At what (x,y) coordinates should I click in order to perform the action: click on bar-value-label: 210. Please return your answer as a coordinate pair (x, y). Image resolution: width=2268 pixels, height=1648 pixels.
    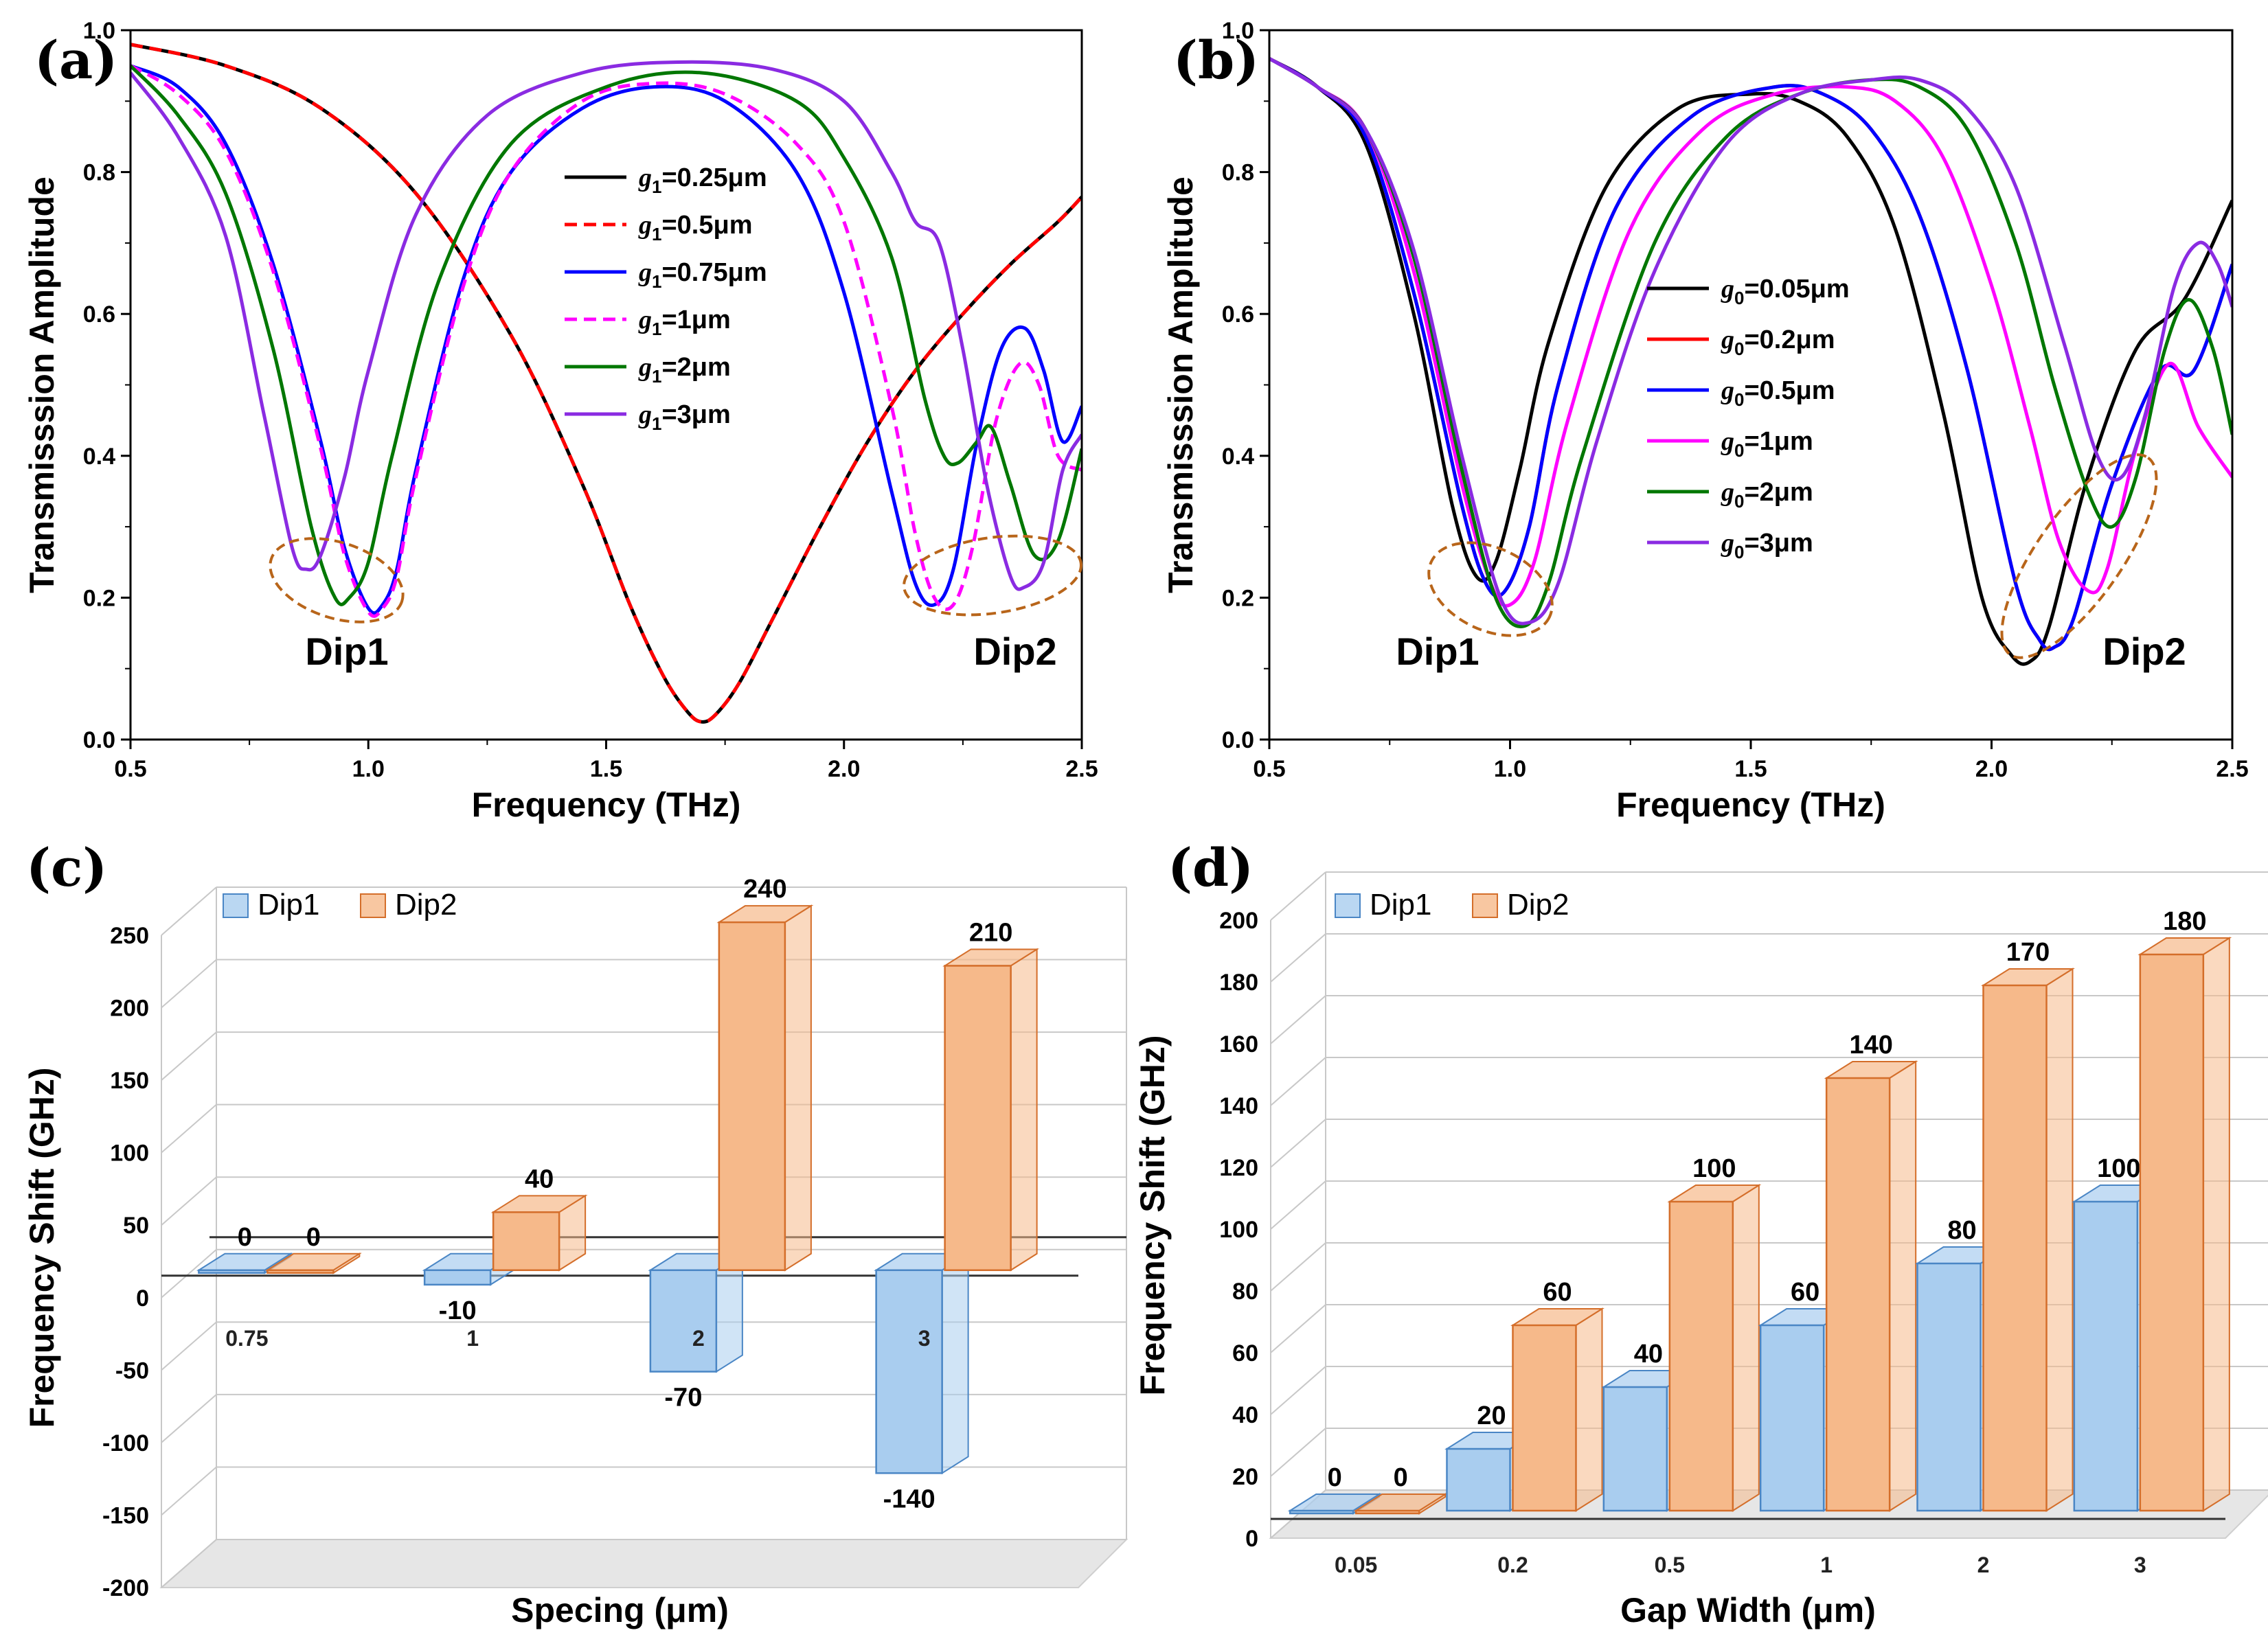
    Looking at the image, I should click on (991, 932).